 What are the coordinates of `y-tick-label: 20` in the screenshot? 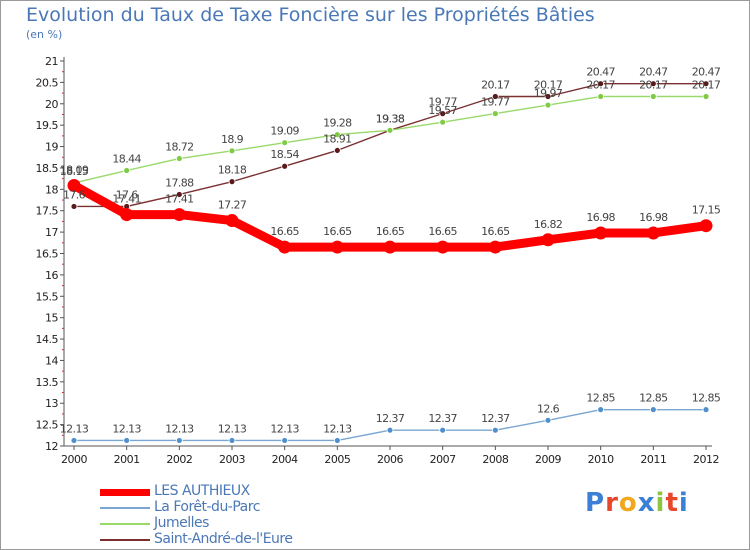 It's located at (51, 104).